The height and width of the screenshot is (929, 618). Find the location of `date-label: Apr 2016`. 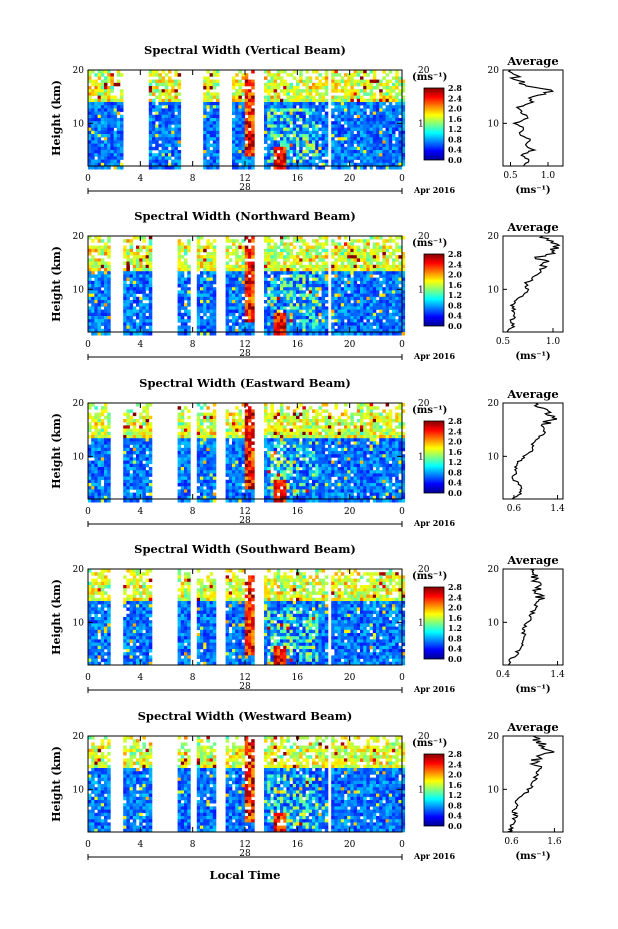

date-label: Apr 2016 is located at coordinates (434, 356).